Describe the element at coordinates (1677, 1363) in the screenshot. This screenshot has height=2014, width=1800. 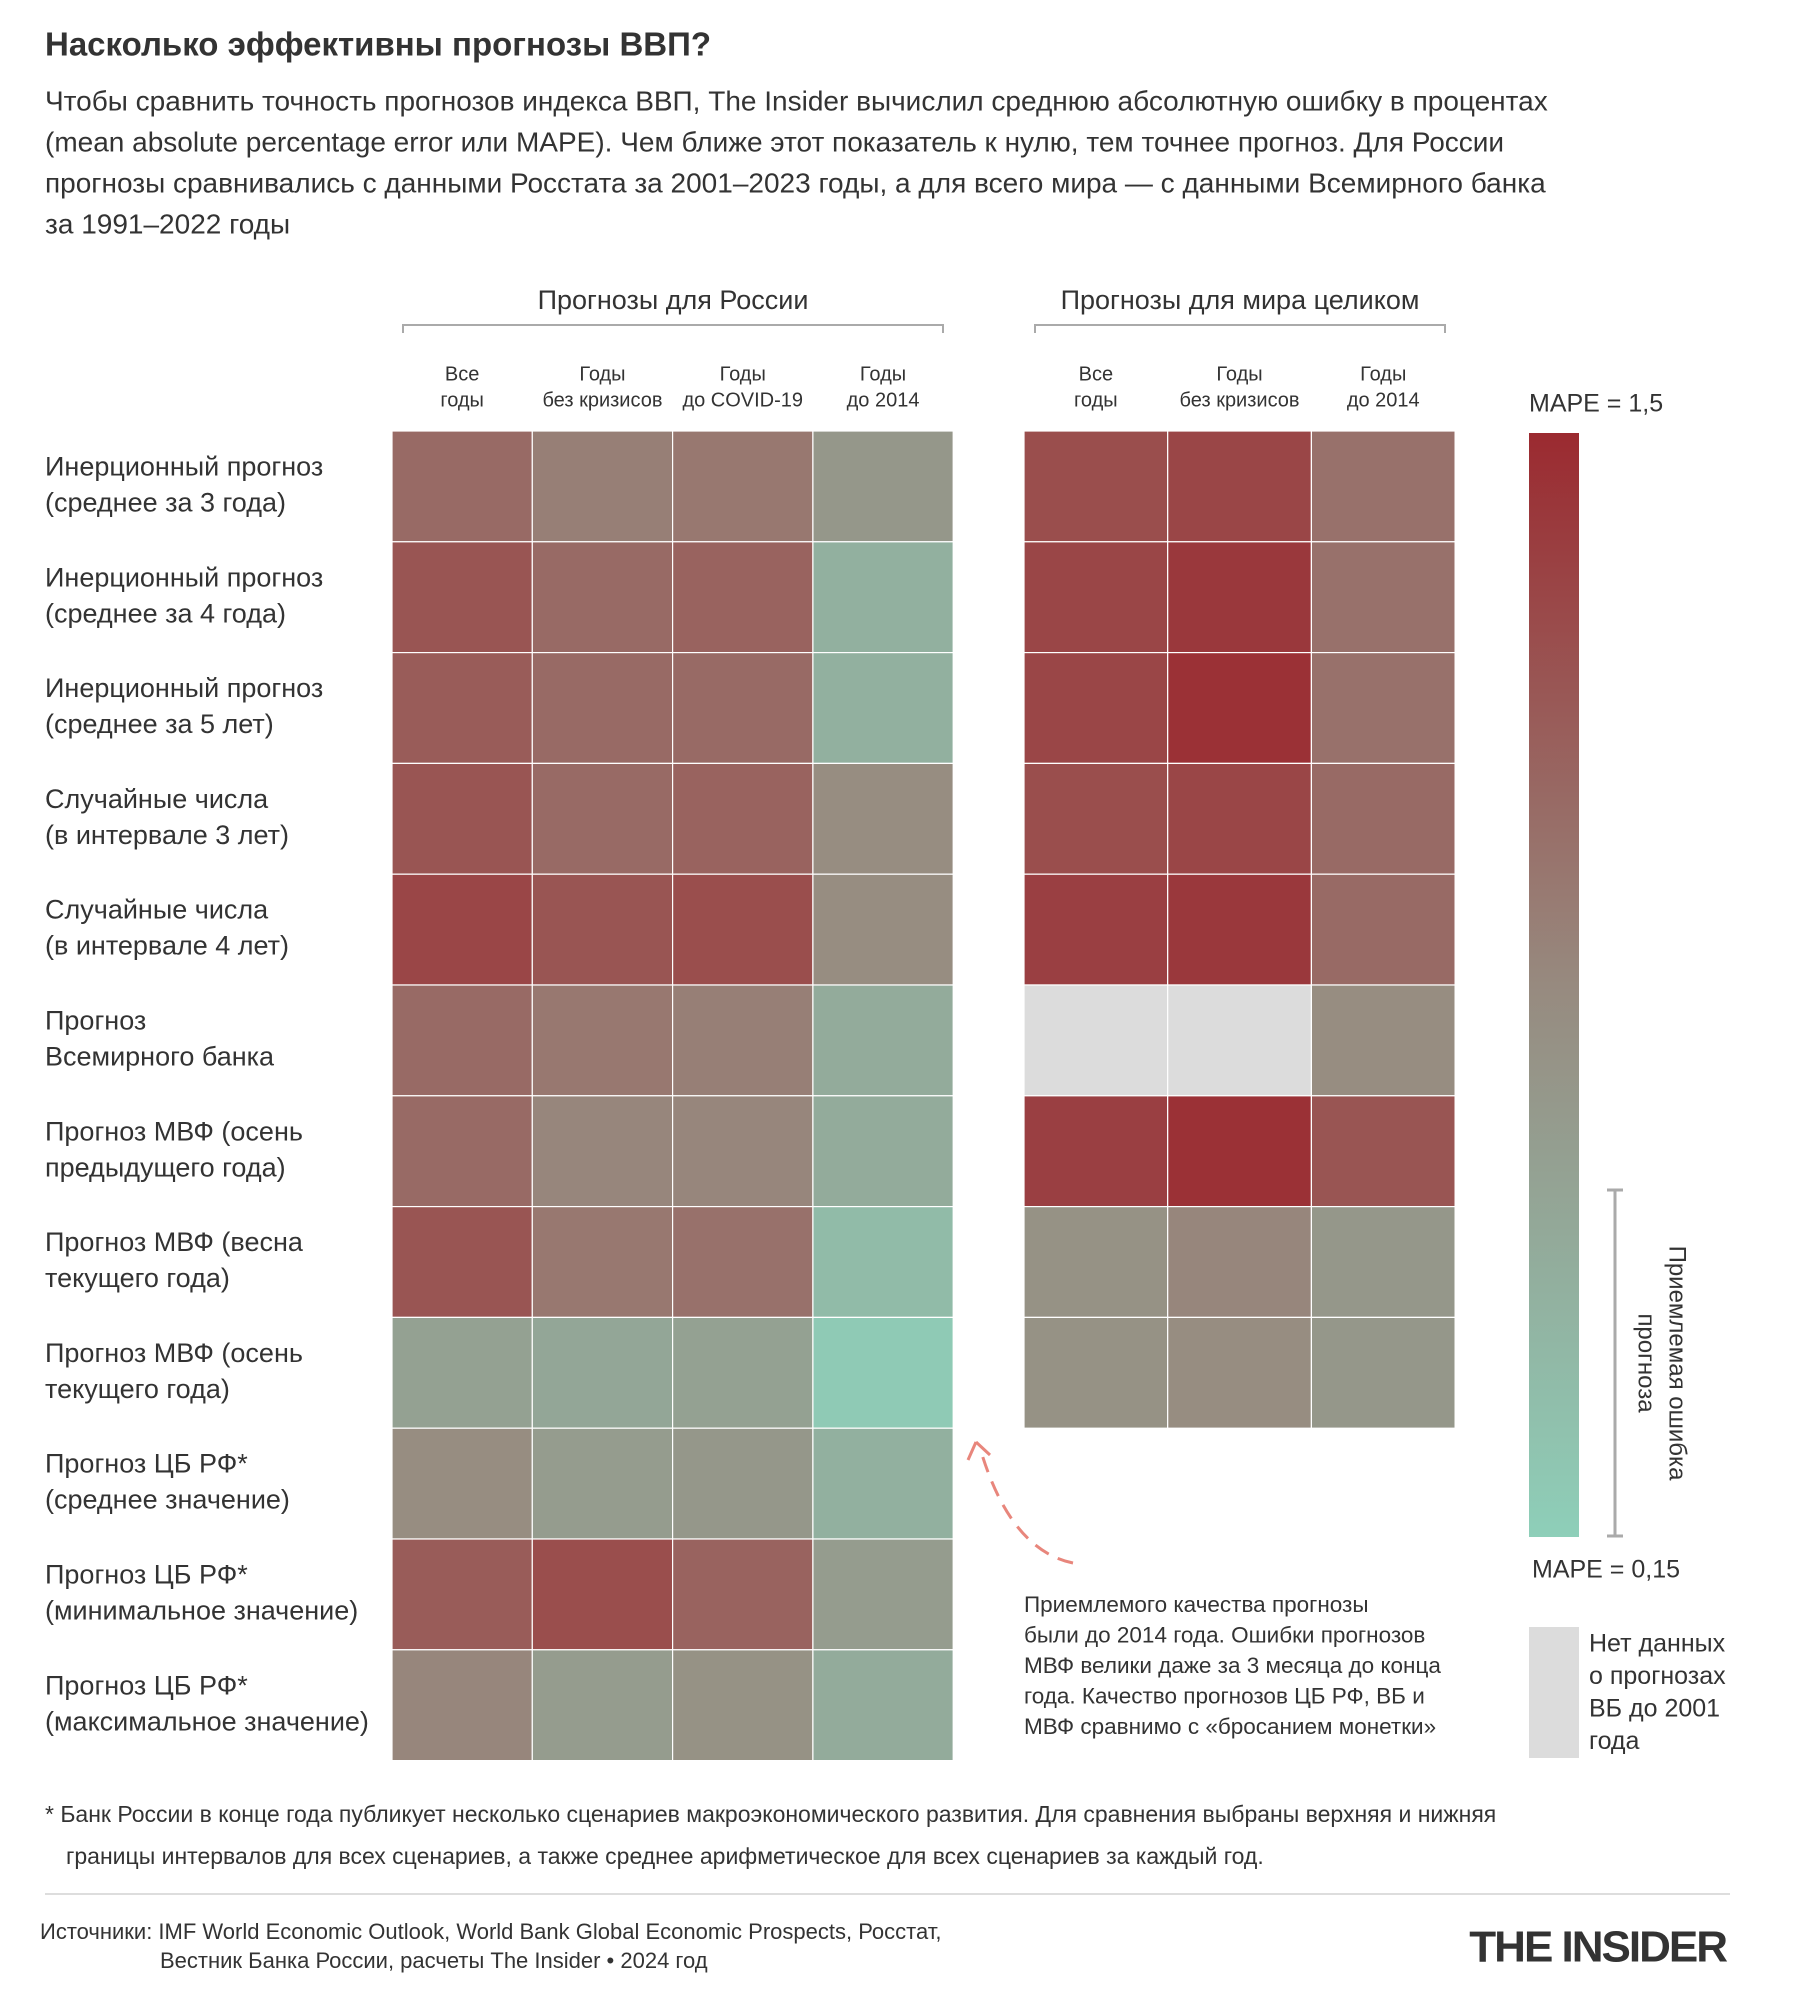
I see `bracket-label: Приемлемая ошибка` at that location.